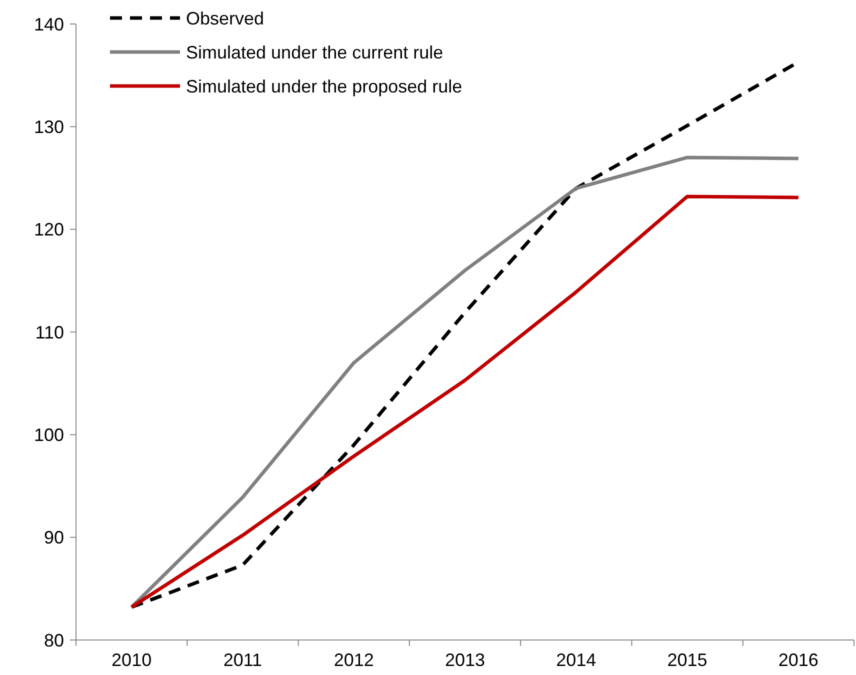 This screenshot has height=675, width=856. Describe the element at coordinates (49, 230) in the screenshot. I see `y-tick-label: 120` at that location.